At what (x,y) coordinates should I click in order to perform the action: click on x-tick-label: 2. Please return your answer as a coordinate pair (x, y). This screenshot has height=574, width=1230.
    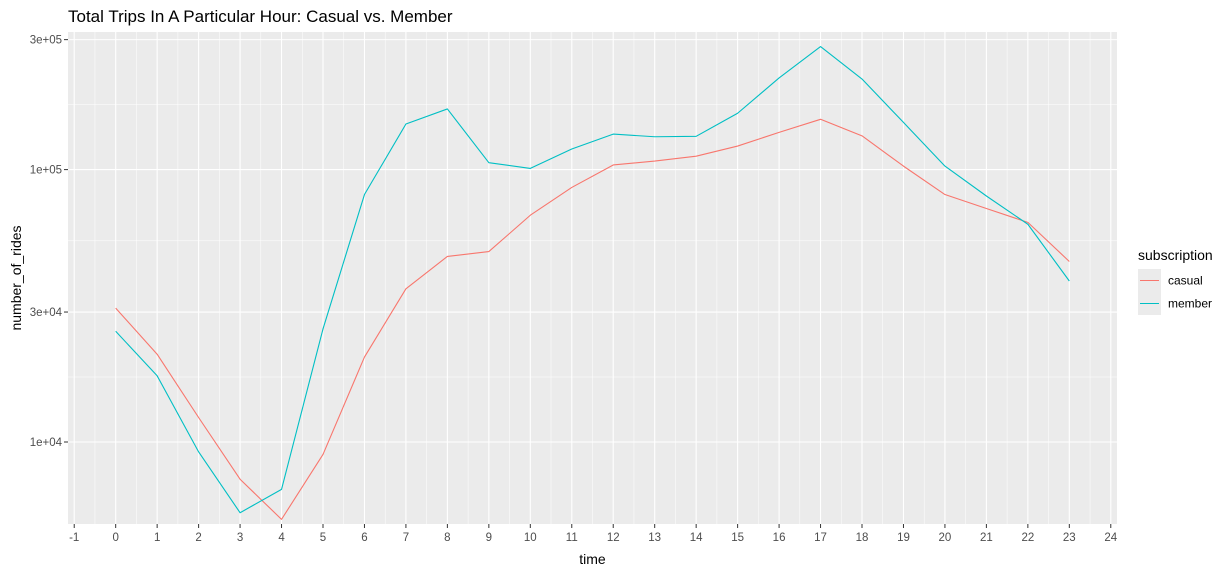
    Looking at the image, I should click on (198, 538).